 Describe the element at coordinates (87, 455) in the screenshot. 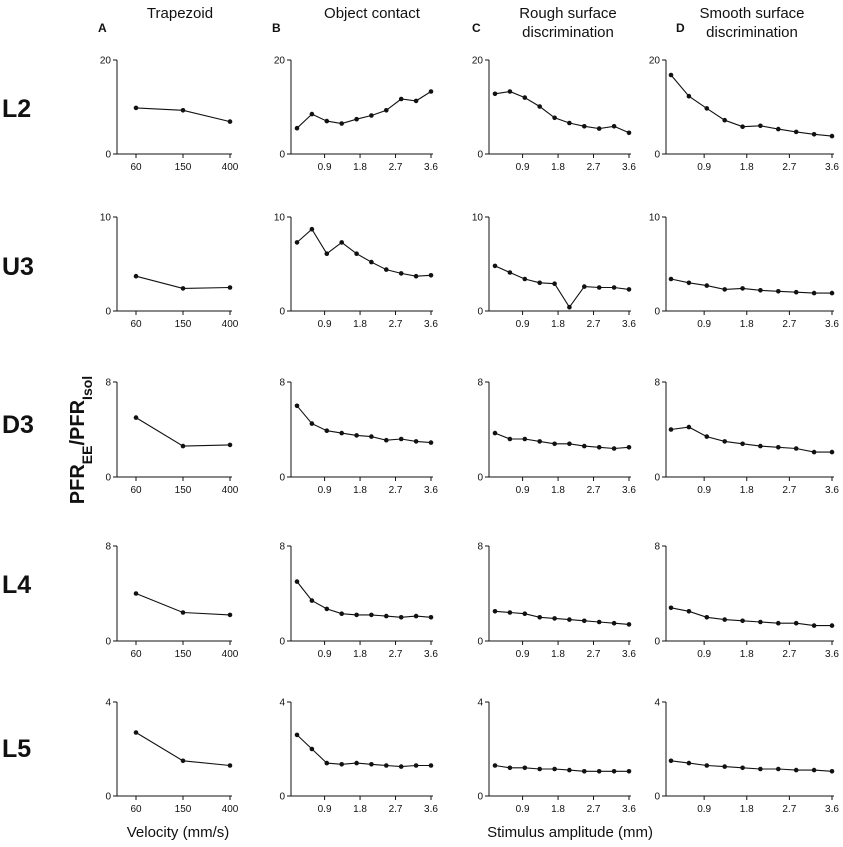

I see `y-axis-title-sub-ee: EE` at that location.